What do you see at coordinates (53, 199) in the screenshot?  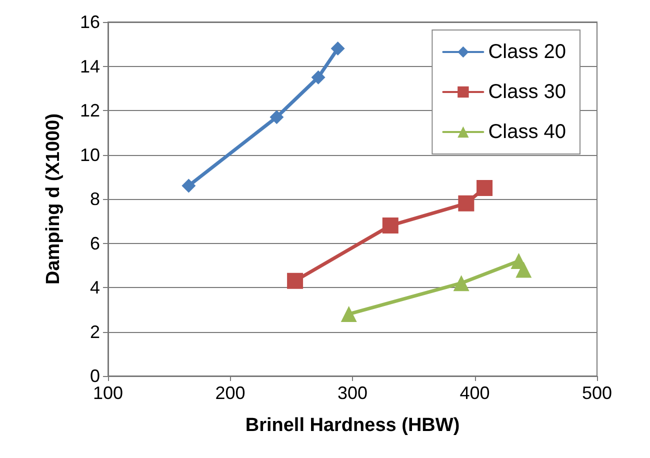 I see `y-axis-title: Damping d (X1000)` at bounding box center [53, 199].